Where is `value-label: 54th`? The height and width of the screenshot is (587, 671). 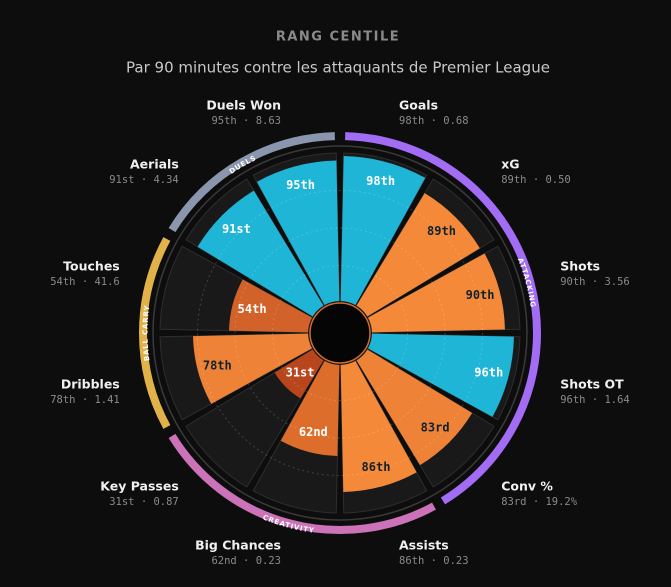 value-label: 54th is located at coordinates (252, 309).